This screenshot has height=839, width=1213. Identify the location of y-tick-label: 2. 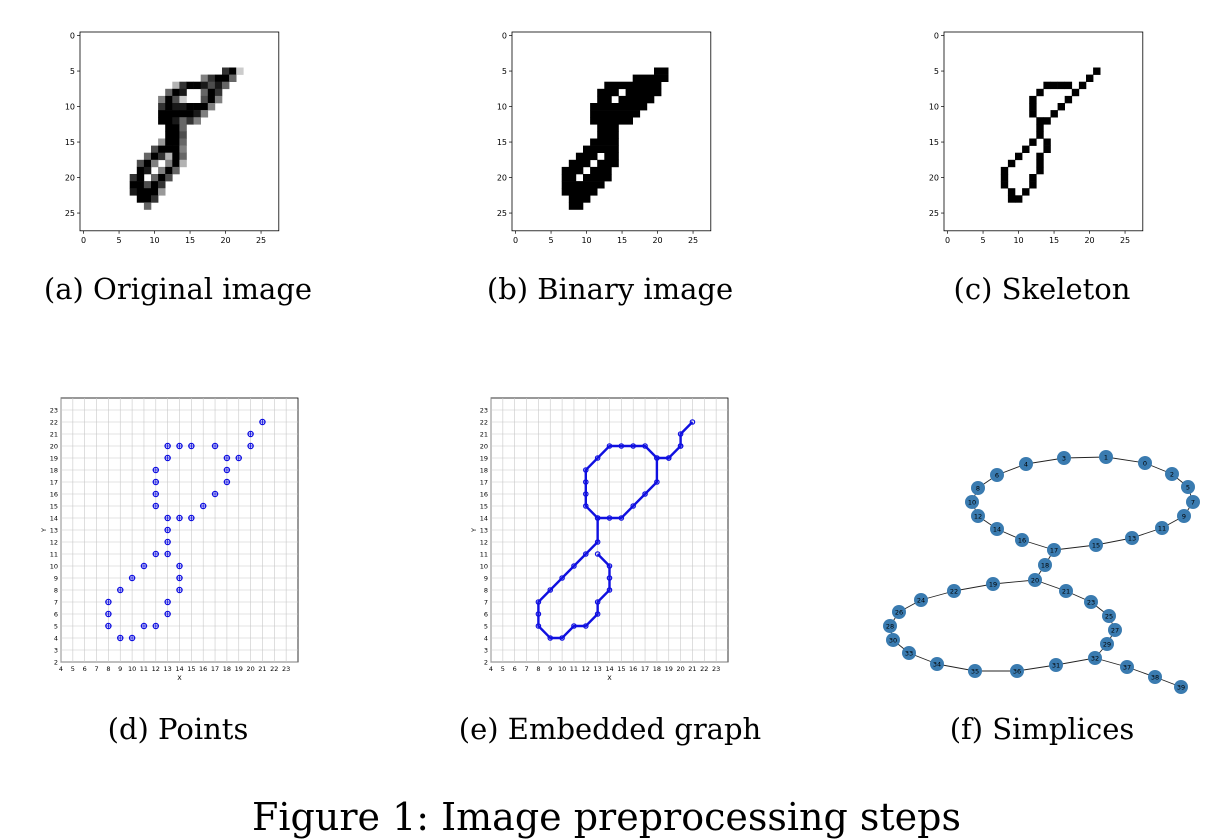
(56, 663).